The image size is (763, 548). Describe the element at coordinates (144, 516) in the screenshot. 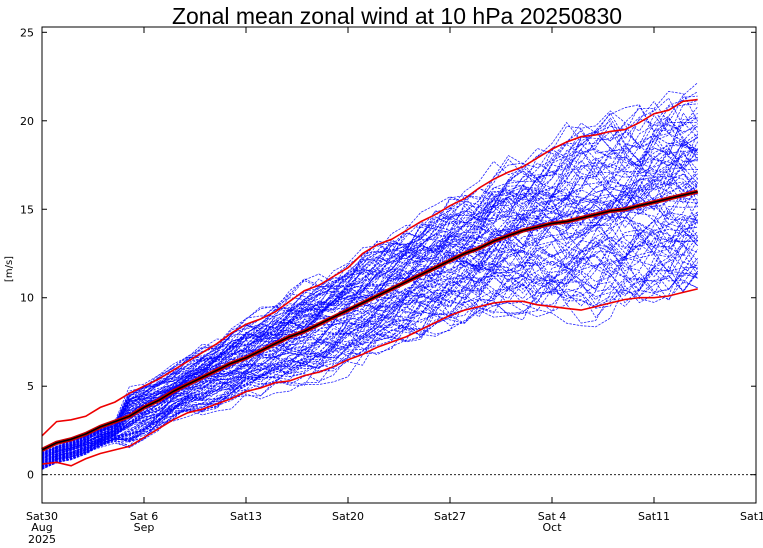

I see `x-tick-label: Sat 6` at that location.